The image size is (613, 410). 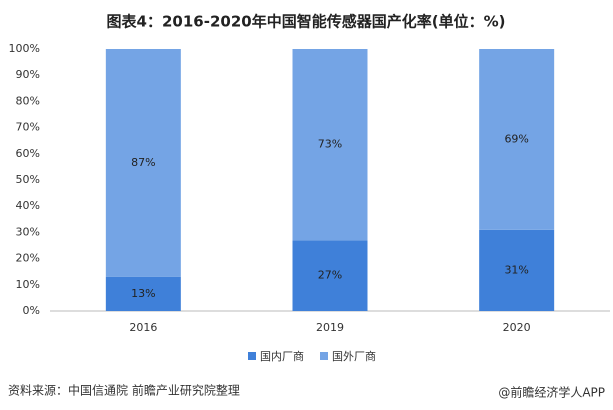 What do you see at coordinates (124, 390) in the screenshot?
I see `source: 资料来源：中国信通院 前瞻产业研究院整理` at bounding box center [124, 390].